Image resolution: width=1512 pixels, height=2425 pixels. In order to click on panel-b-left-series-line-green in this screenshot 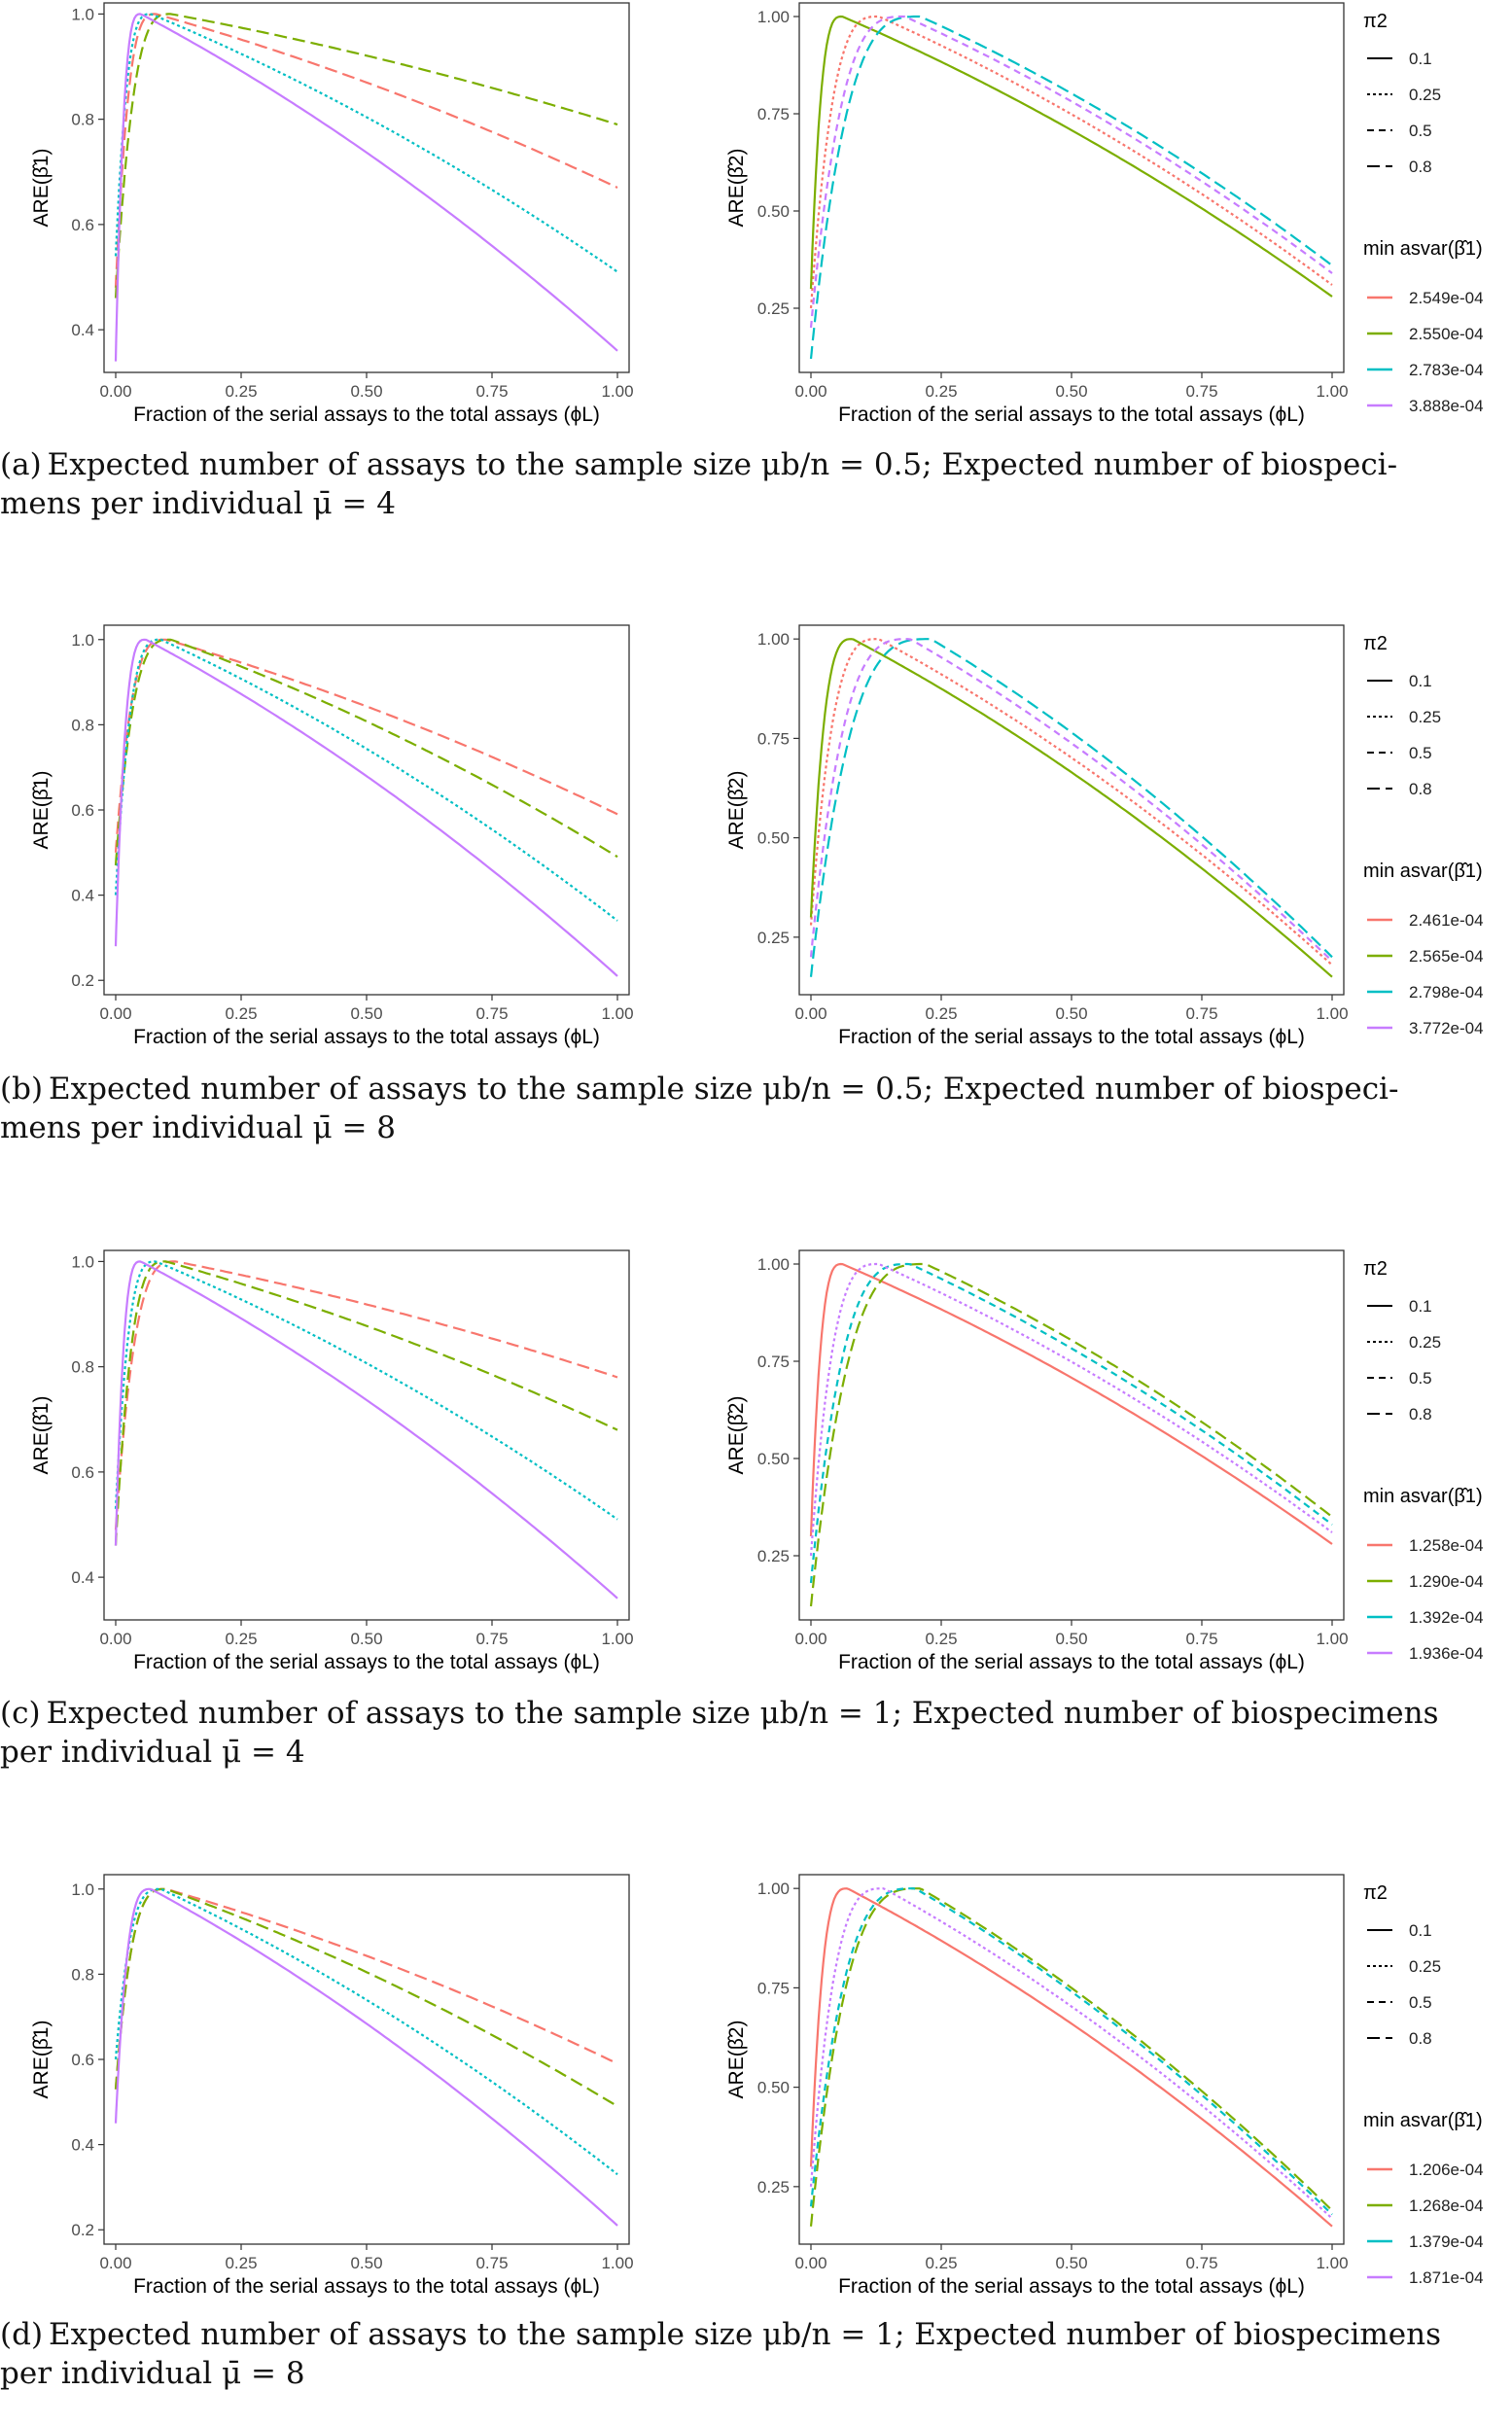, I will do `click(366, 752)`.